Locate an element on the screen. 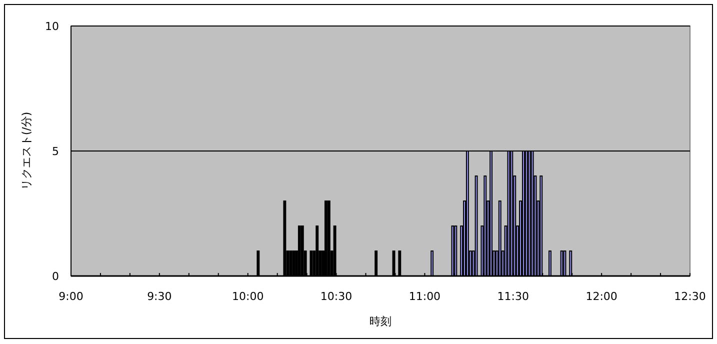 Image resolution: width=717 pixels, height=344 pixels. x-axis-title: 時刻 is located at coordinates (381, 321).